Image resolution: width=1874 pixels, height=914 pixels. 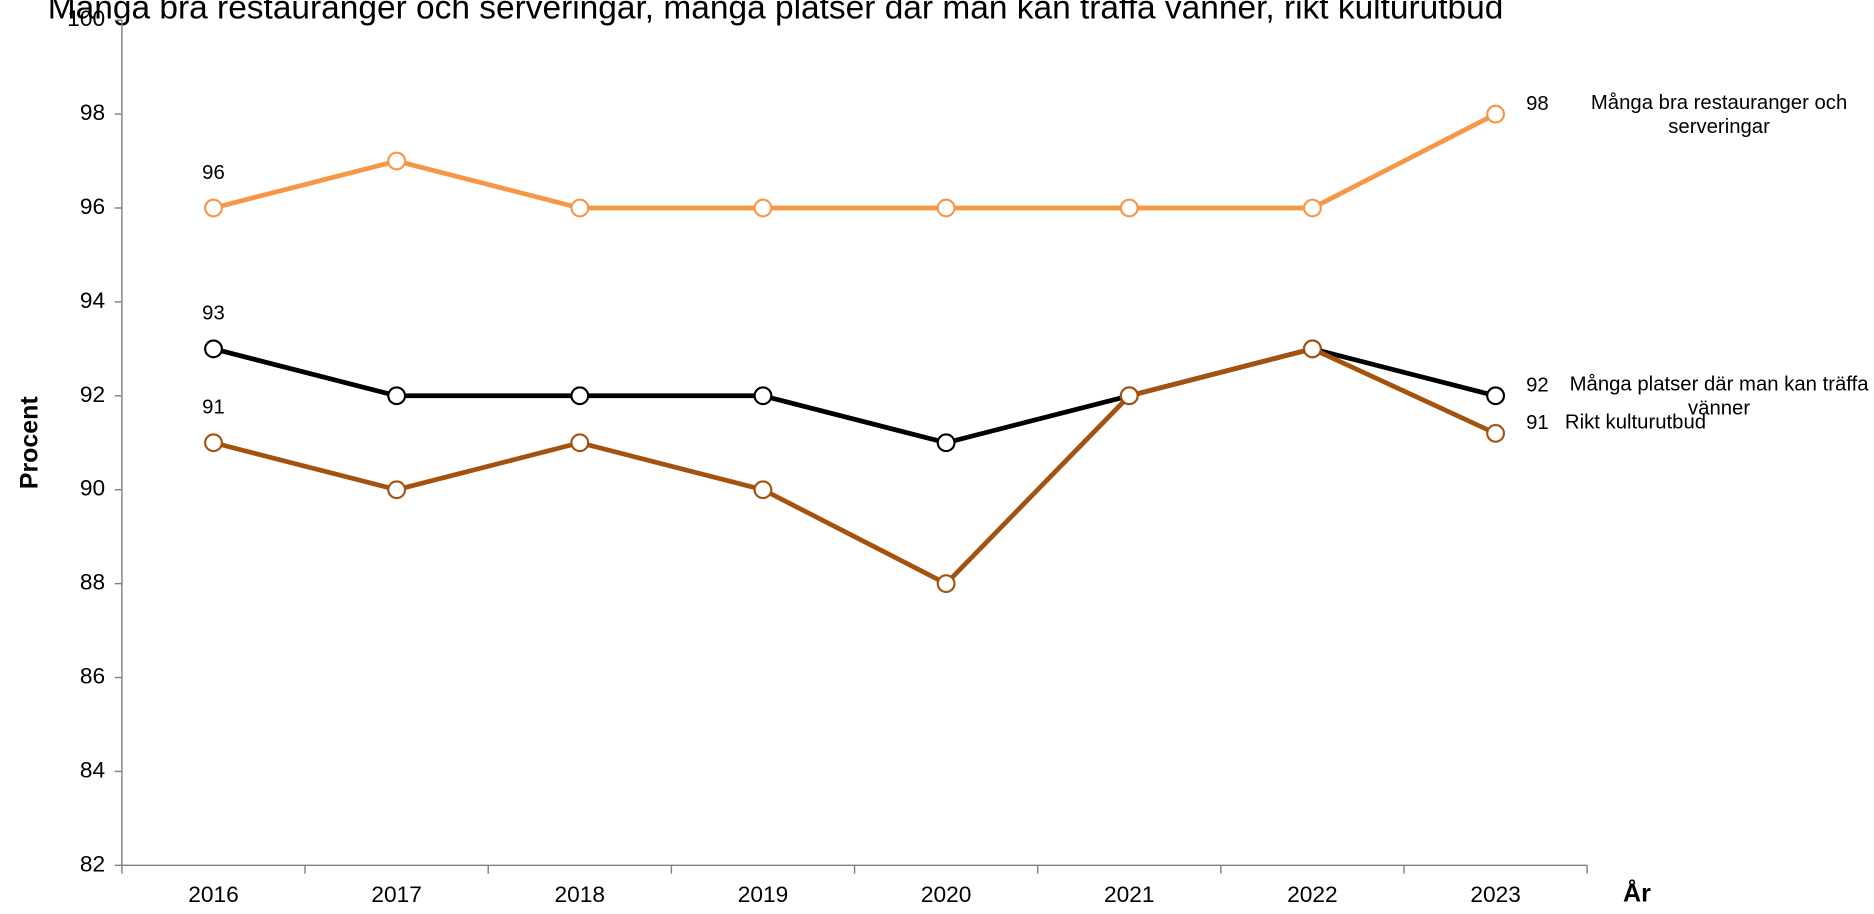 What do you see at coordinates (1129, 894) in the screenshot?
I see `x-tick-label: 2021` at bounding box center [1129, 894].